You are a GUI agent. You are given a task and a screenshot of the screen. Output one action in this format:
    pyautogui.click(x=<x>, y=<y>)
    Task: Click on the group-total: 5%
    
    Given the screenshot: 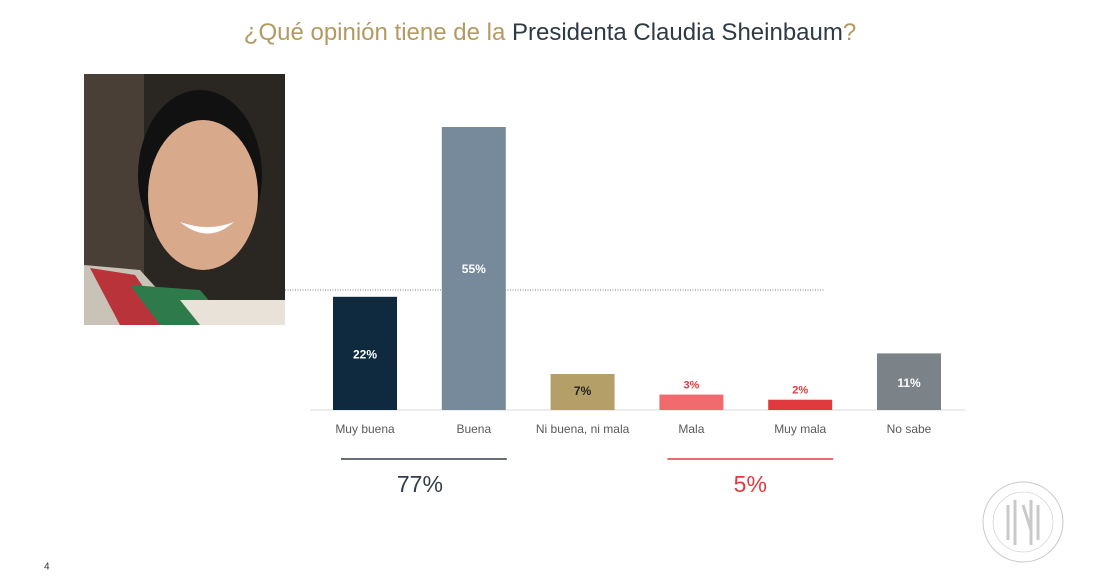 What is the action you would take?
    pyautogui.click(x=750, y=484)
    